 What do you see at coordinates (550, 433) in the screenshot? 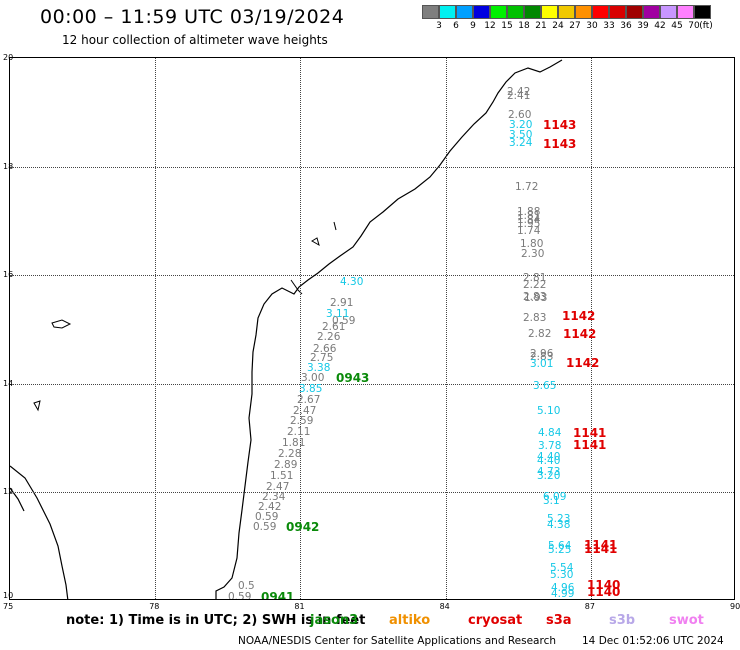
I see `wave-height-value: 4.84` at bounding box center [550, 433].